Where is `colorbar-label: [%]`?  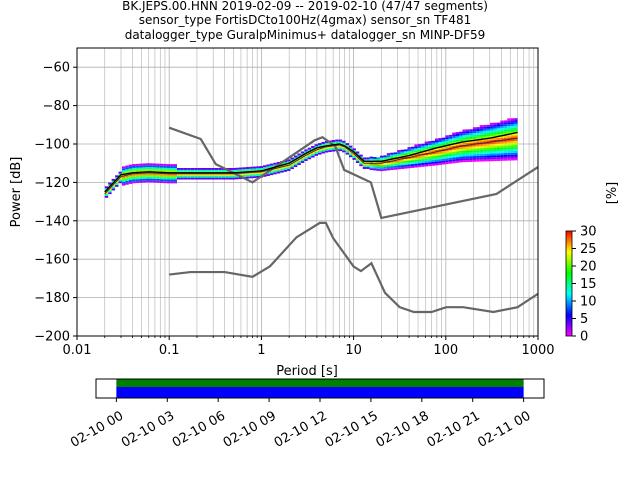 colorbar-label: [%] is located at coordinates (612, 193).